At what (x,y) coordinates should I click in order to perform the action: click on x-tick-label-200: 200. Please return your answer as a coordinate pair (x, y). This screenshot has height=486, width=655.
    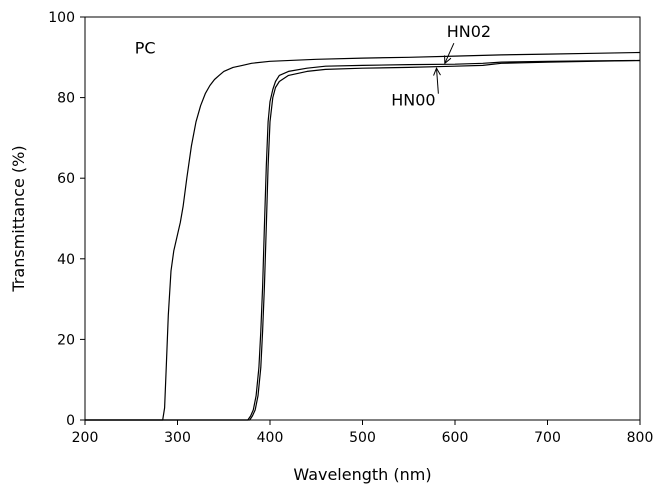
    Looking at the image, I should click on (85, 438).